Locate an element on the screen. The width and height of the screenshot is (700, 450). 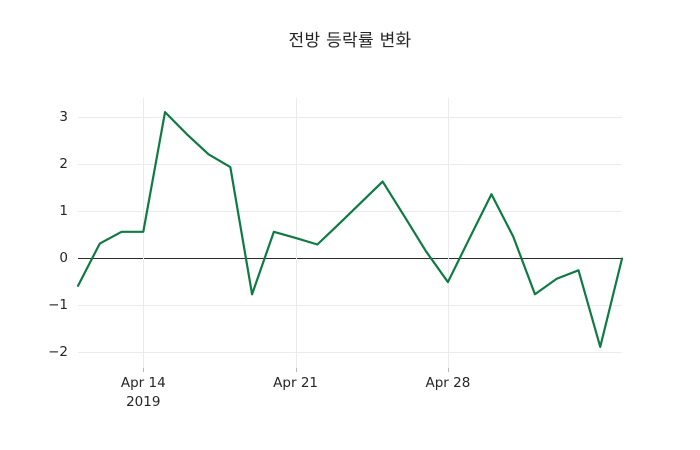
x-axis-tick-label-primary: Apr 21 is located at coordinates (295, 383).